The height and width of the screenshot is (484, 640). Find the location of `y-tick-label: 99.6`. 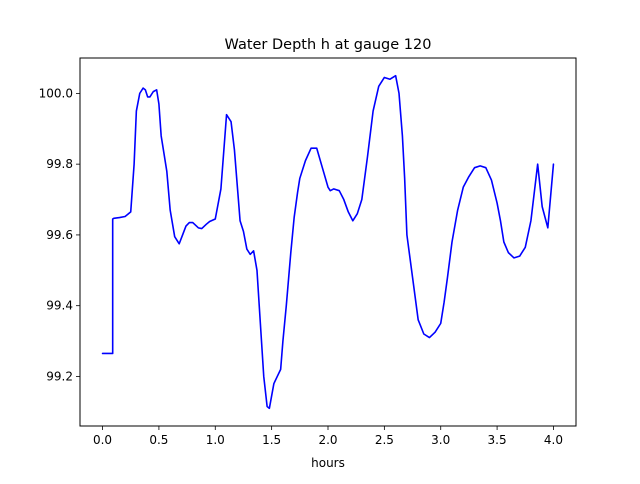

y-tick-label: 99.6 is located at coordinates (59, 235).